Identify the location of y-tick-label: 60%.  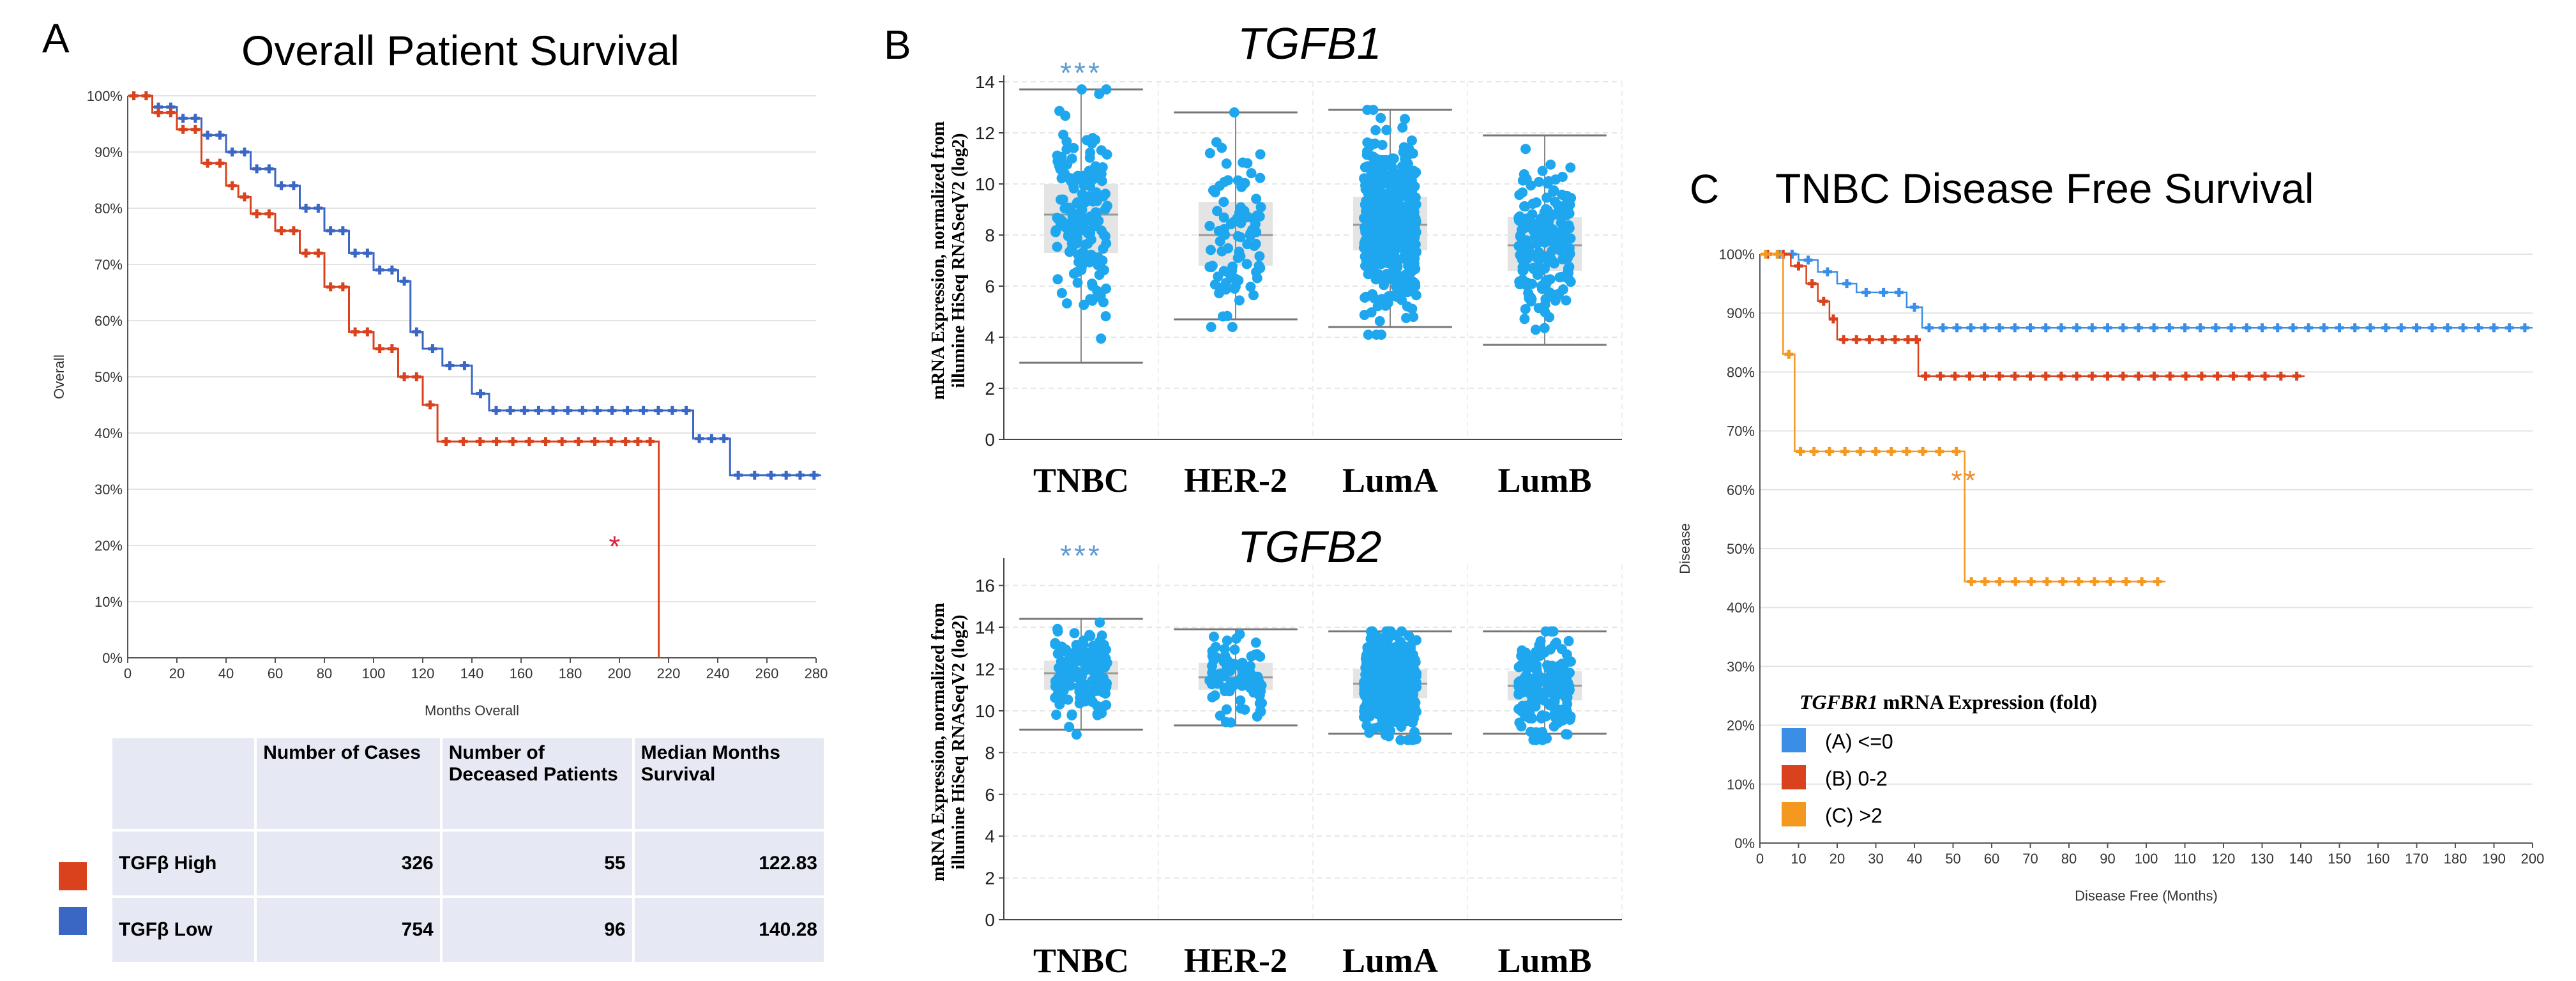
(109, 321).